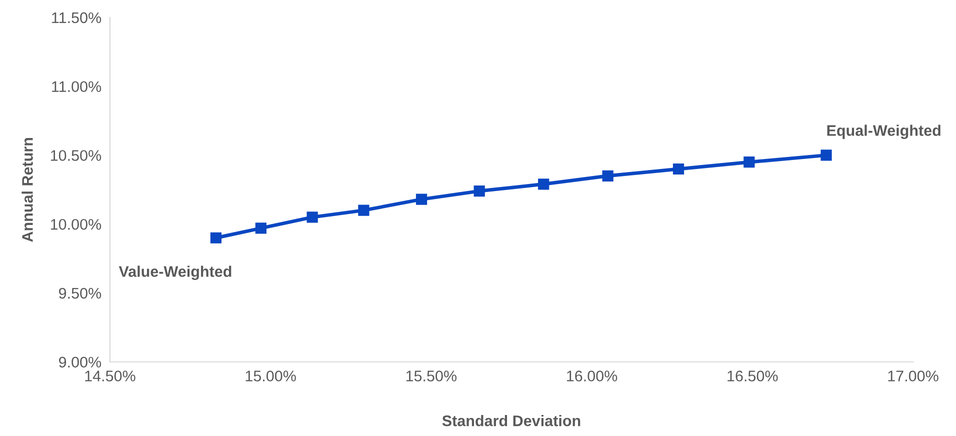 Image resolution: width=956 pixels, height=436 pixels. I want to click on y-tick-label: 10.00%, so click(76, 224).